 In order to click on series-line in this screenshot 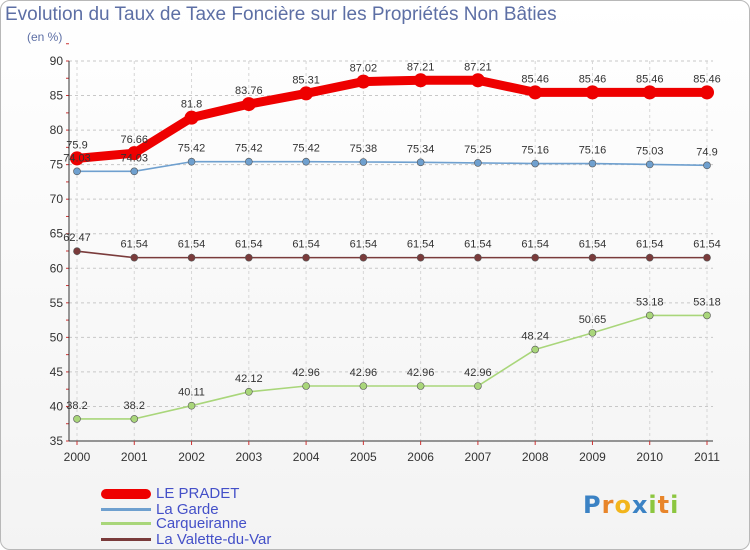, I will do `click(392, 254)`.